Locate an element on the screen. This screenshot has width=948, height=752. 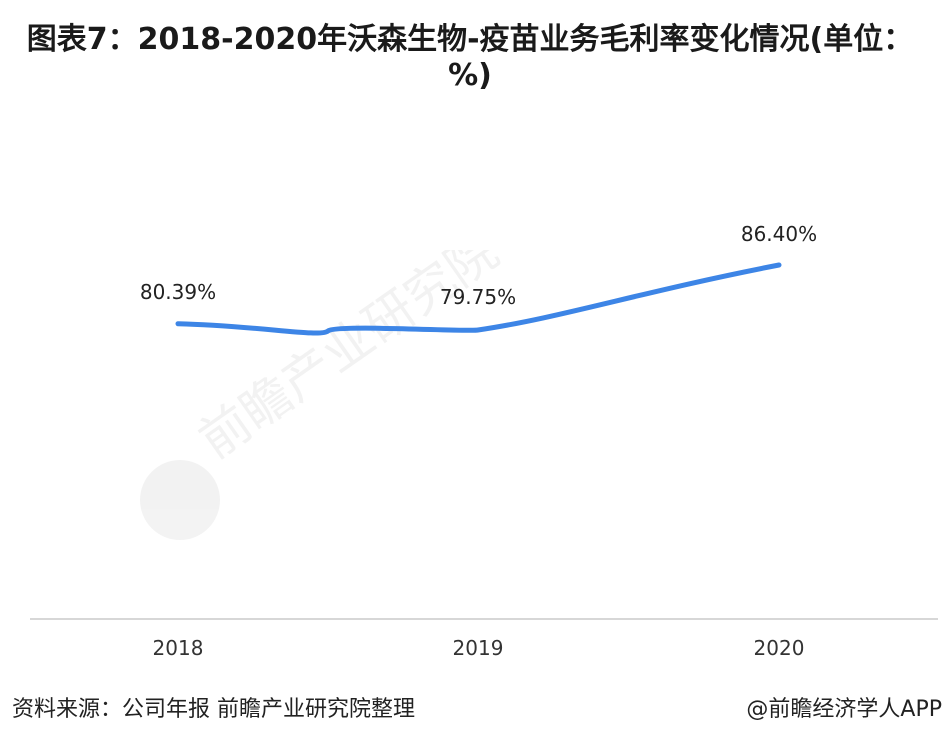
x-tick-label-2019: 2019 is located at coordinates (478, 648).